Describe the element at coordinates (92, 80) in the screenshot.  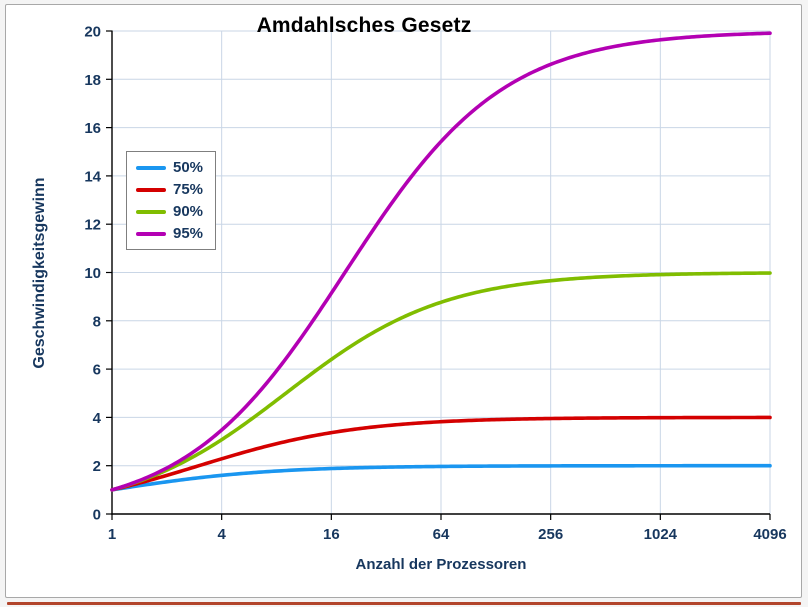
I see `svg-text: 18` at that location.